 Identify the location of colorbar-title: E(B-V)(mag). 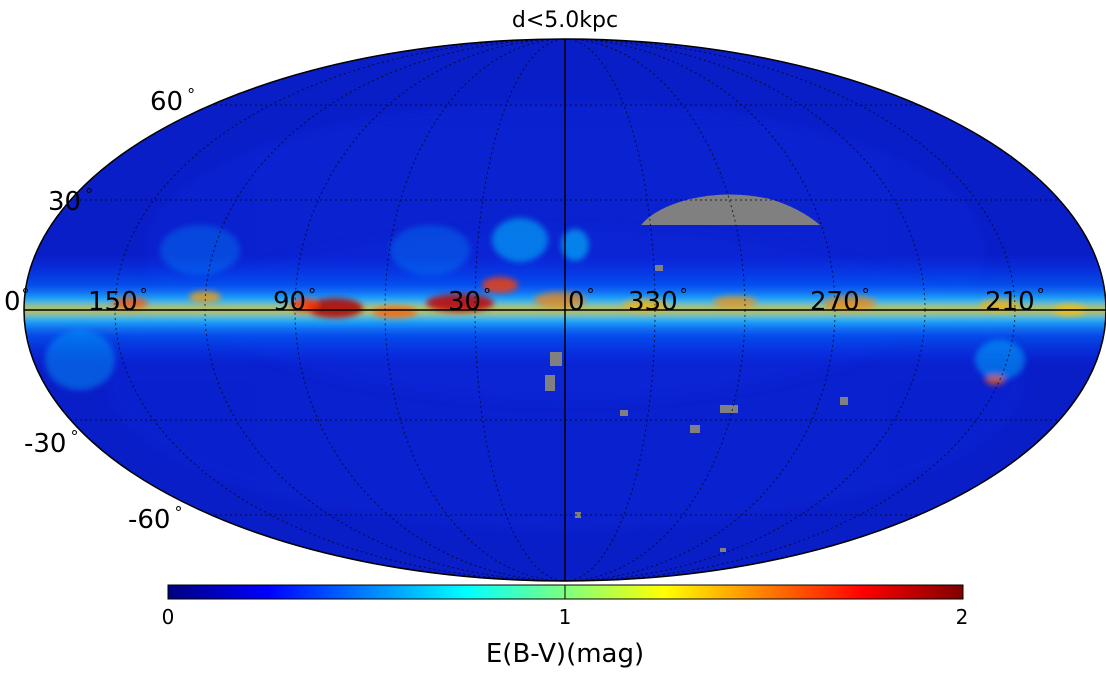
(565, 654).